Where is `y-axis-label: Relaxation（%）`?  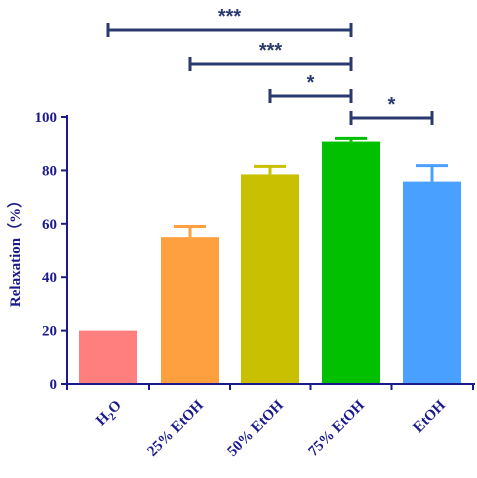
y-axis-label: Relaxation（%） is located at coordinates (15, 250).